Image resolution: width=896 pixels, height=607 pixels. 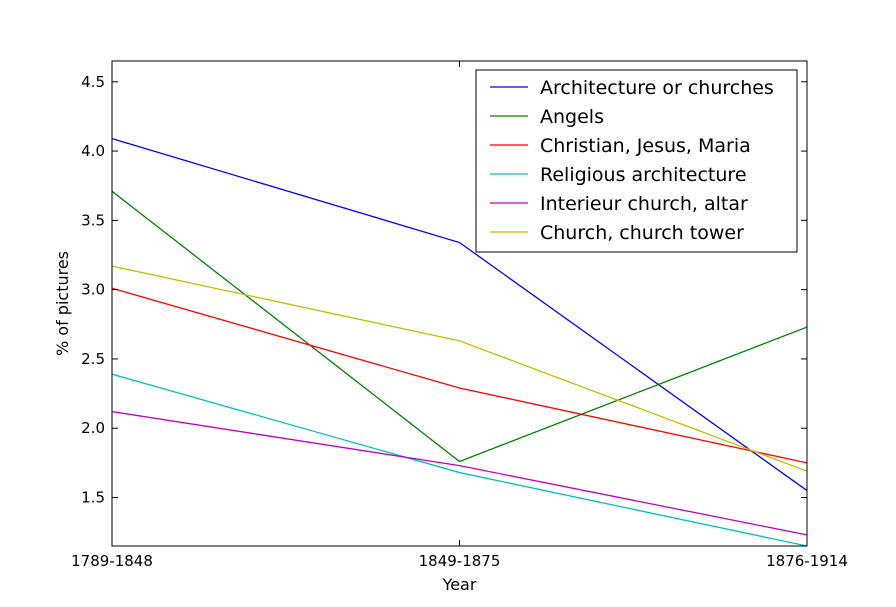 What do you see at coordinates (93, 220) in the screenshot?
I see `y-tick-label: 3.5` at bounding box center [93, 220].